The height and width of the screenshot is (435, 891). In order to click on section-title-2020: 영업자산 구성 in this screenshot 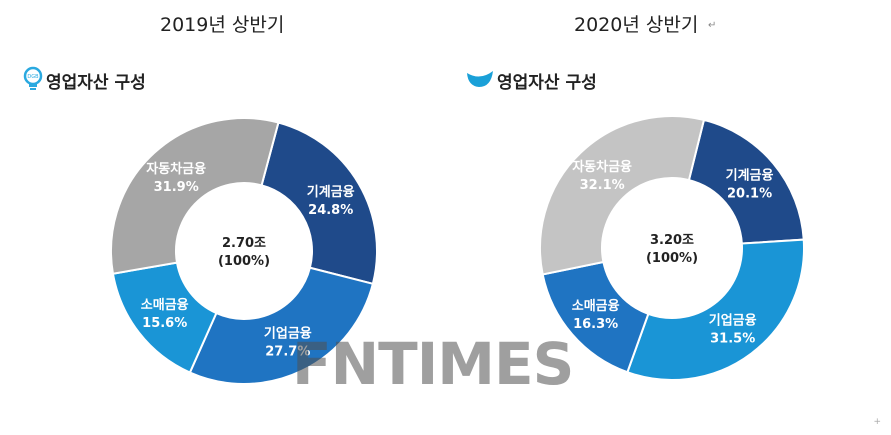, I will do `click(547, 83)`.